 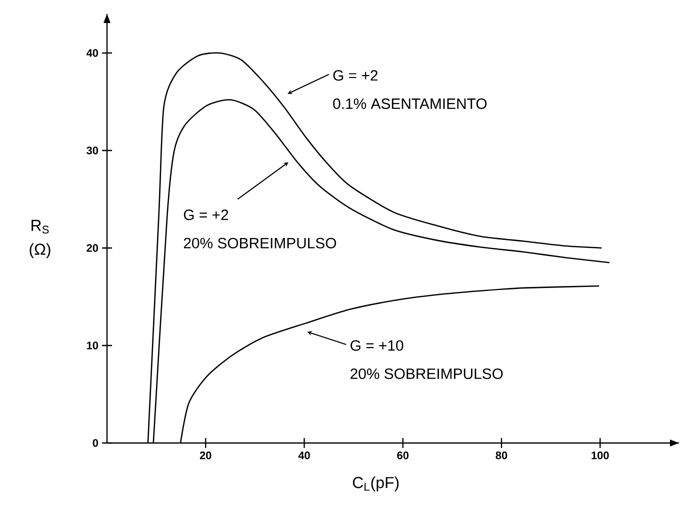 What do you see at coordinates (206, 456) in the screenshot?
I see `x-tick-label: 20` at bounding box center [206, 456].